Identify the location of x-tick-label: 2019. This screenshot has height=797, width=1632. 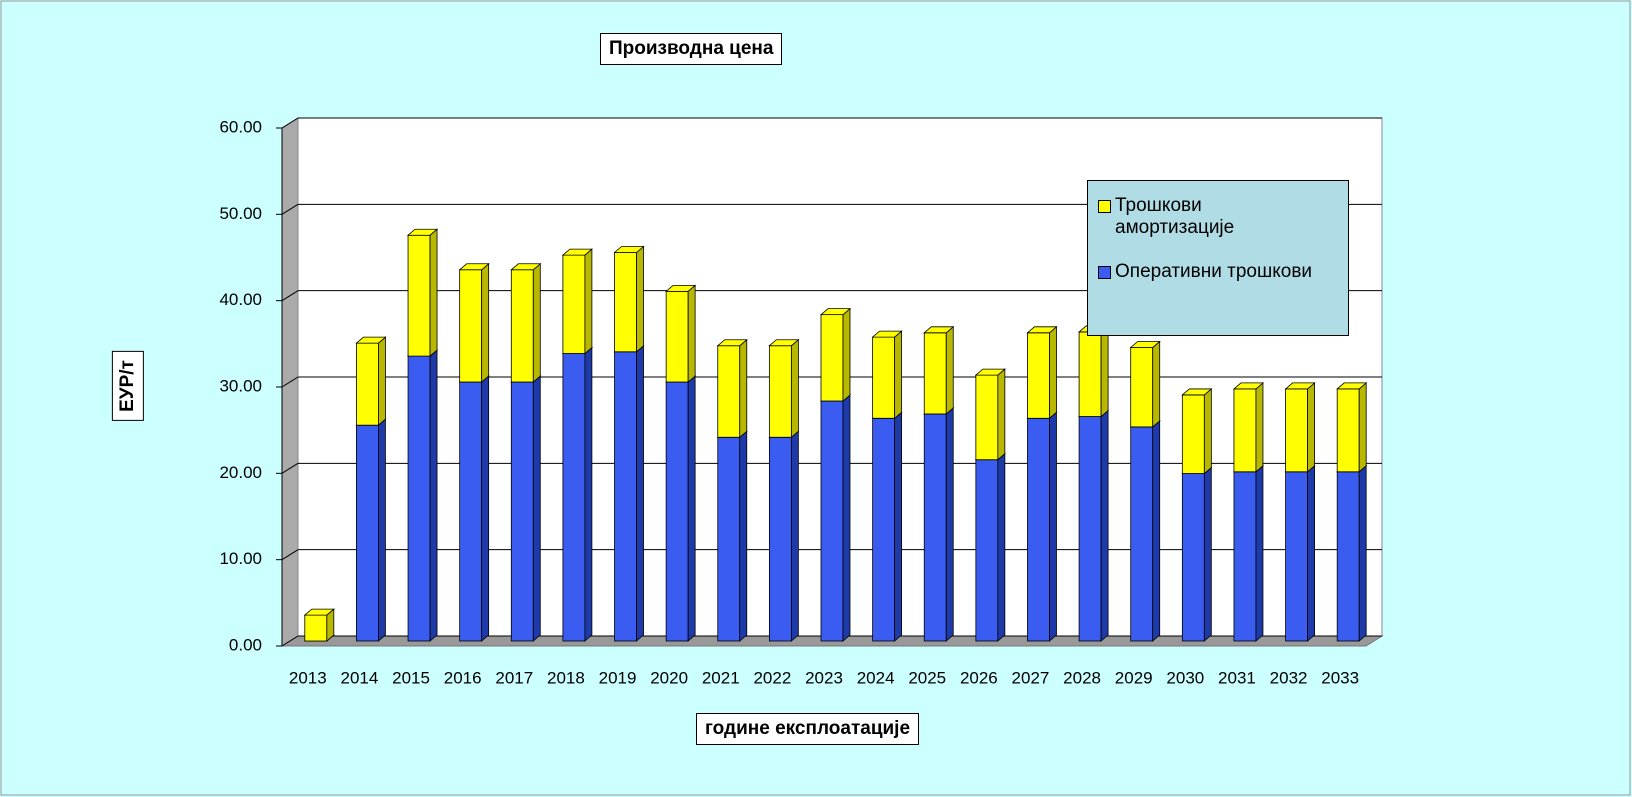
(618, 677).